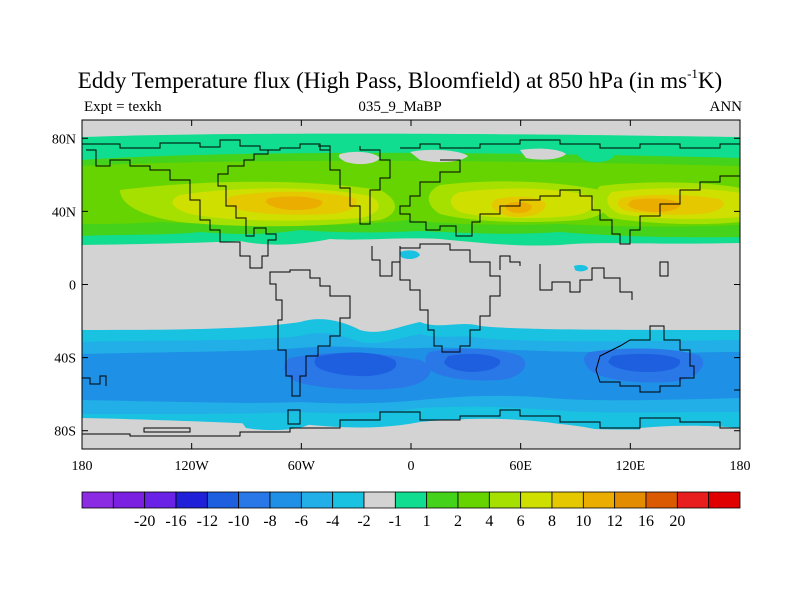 This screenshot has width=800, height=600. What do you see at coordinates (363, 521) in the screenshot?
I see `colorbar-label: -2` at bounding box center [363, 521].